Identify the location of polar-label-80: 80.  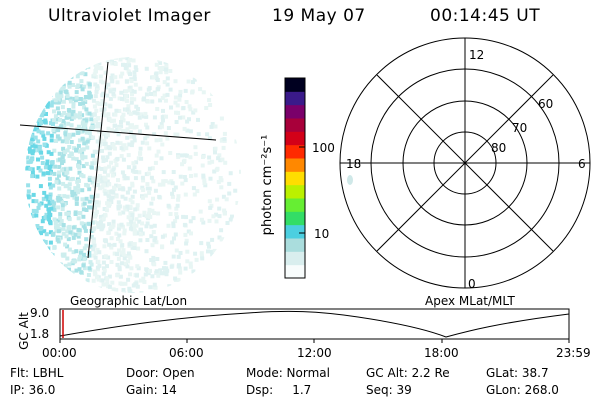
(499, 148).